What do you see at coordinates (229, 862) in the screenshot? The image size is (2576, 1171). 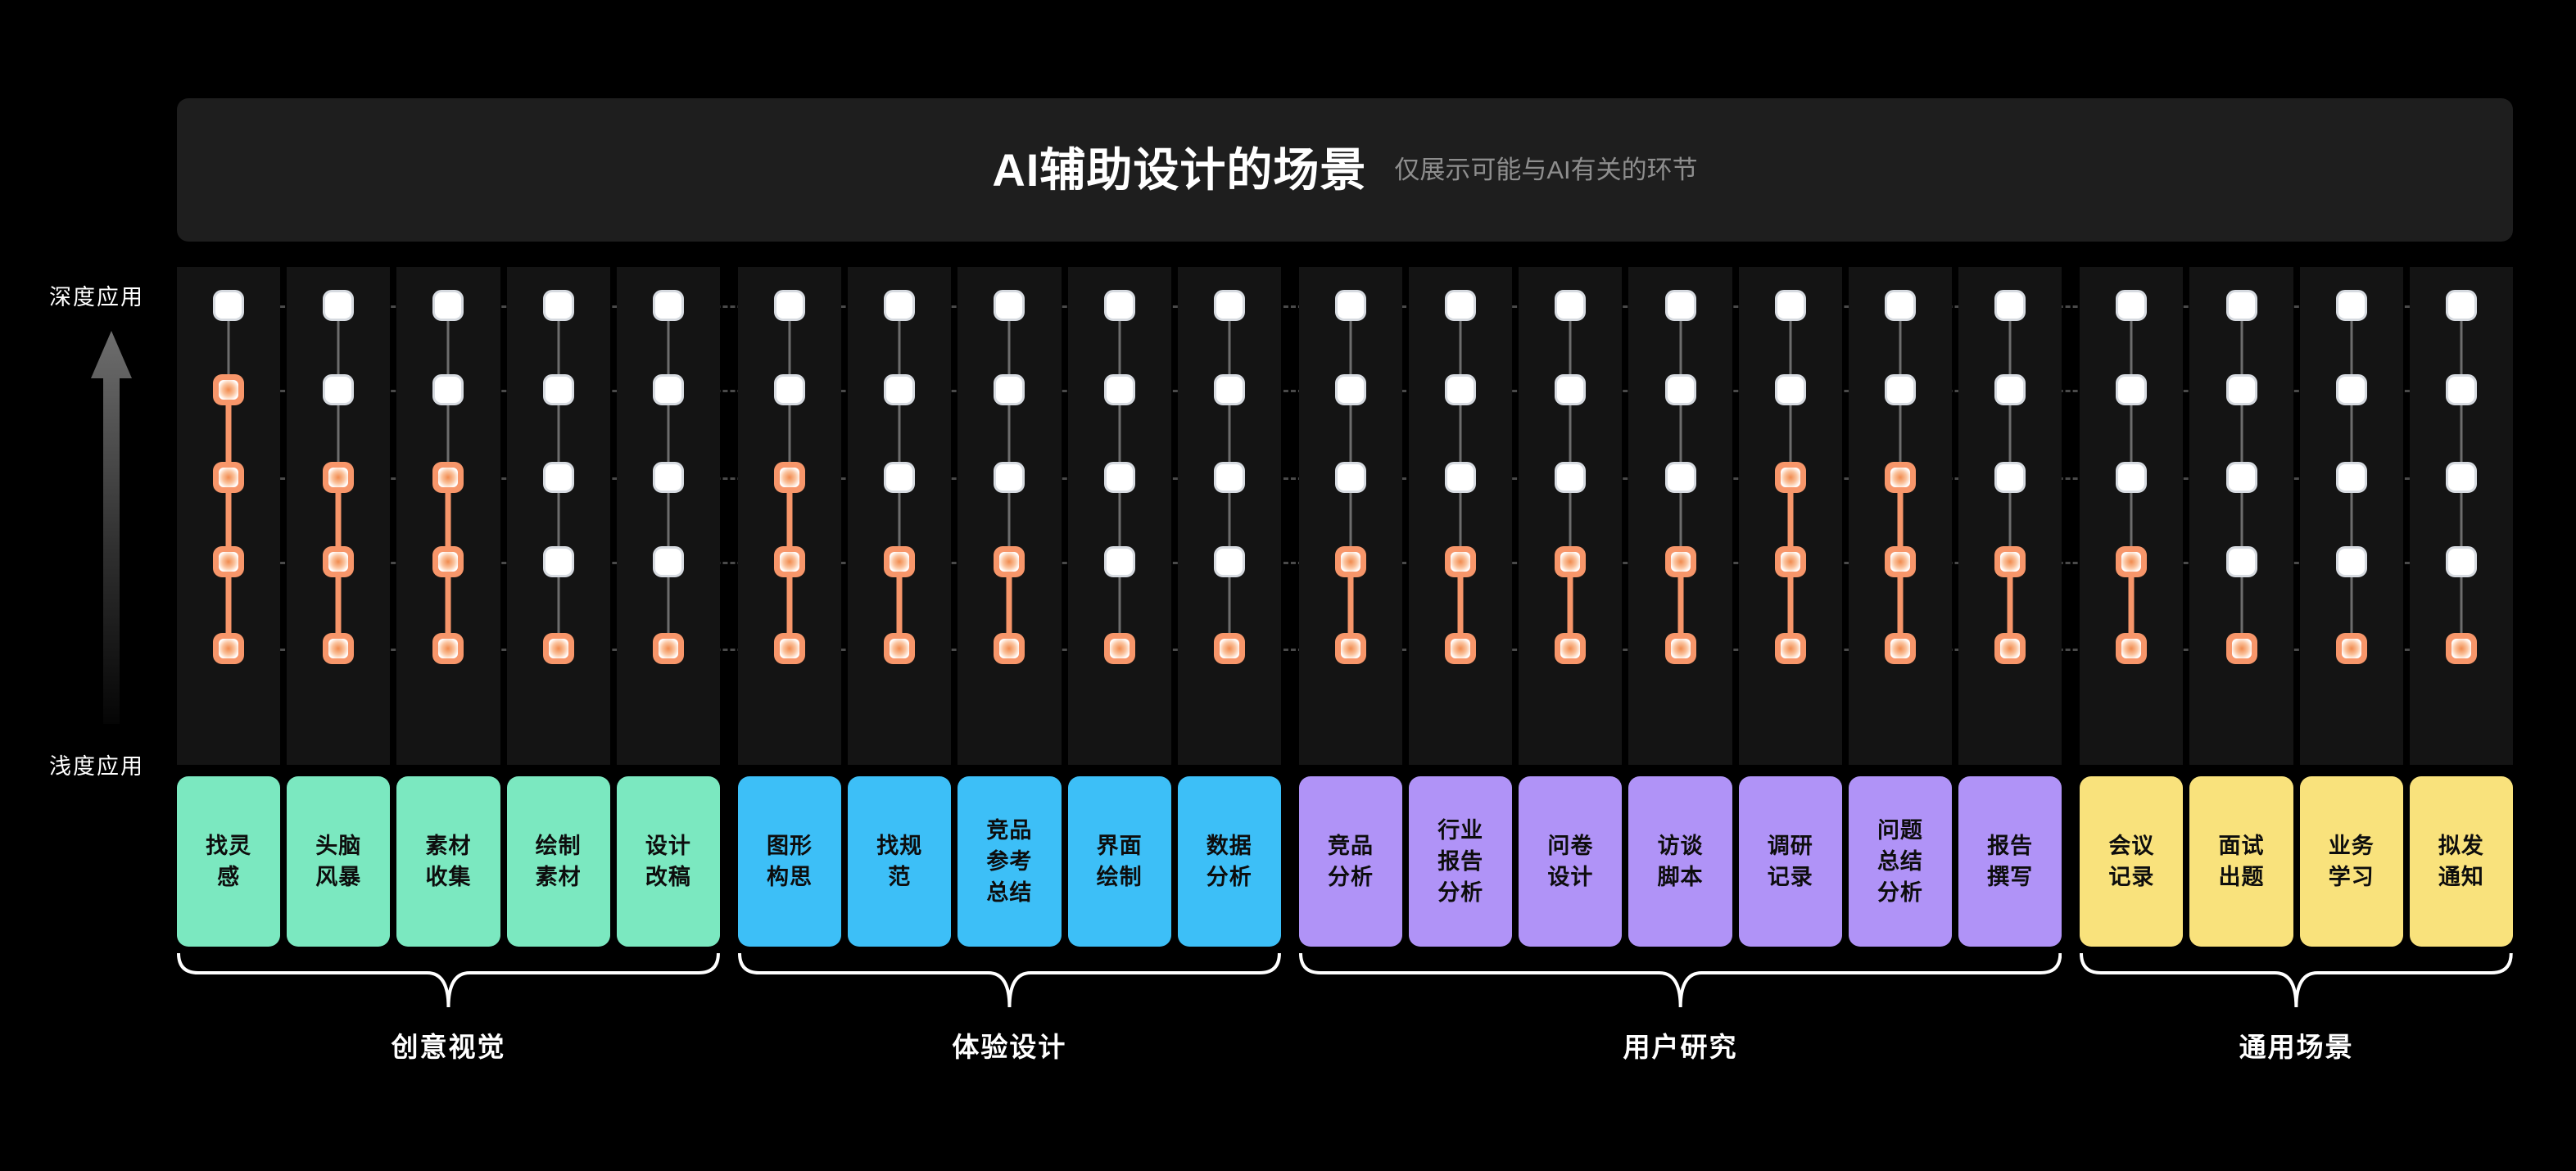 I see `category-chip: 找灵感` at bounding box center [229, 862].